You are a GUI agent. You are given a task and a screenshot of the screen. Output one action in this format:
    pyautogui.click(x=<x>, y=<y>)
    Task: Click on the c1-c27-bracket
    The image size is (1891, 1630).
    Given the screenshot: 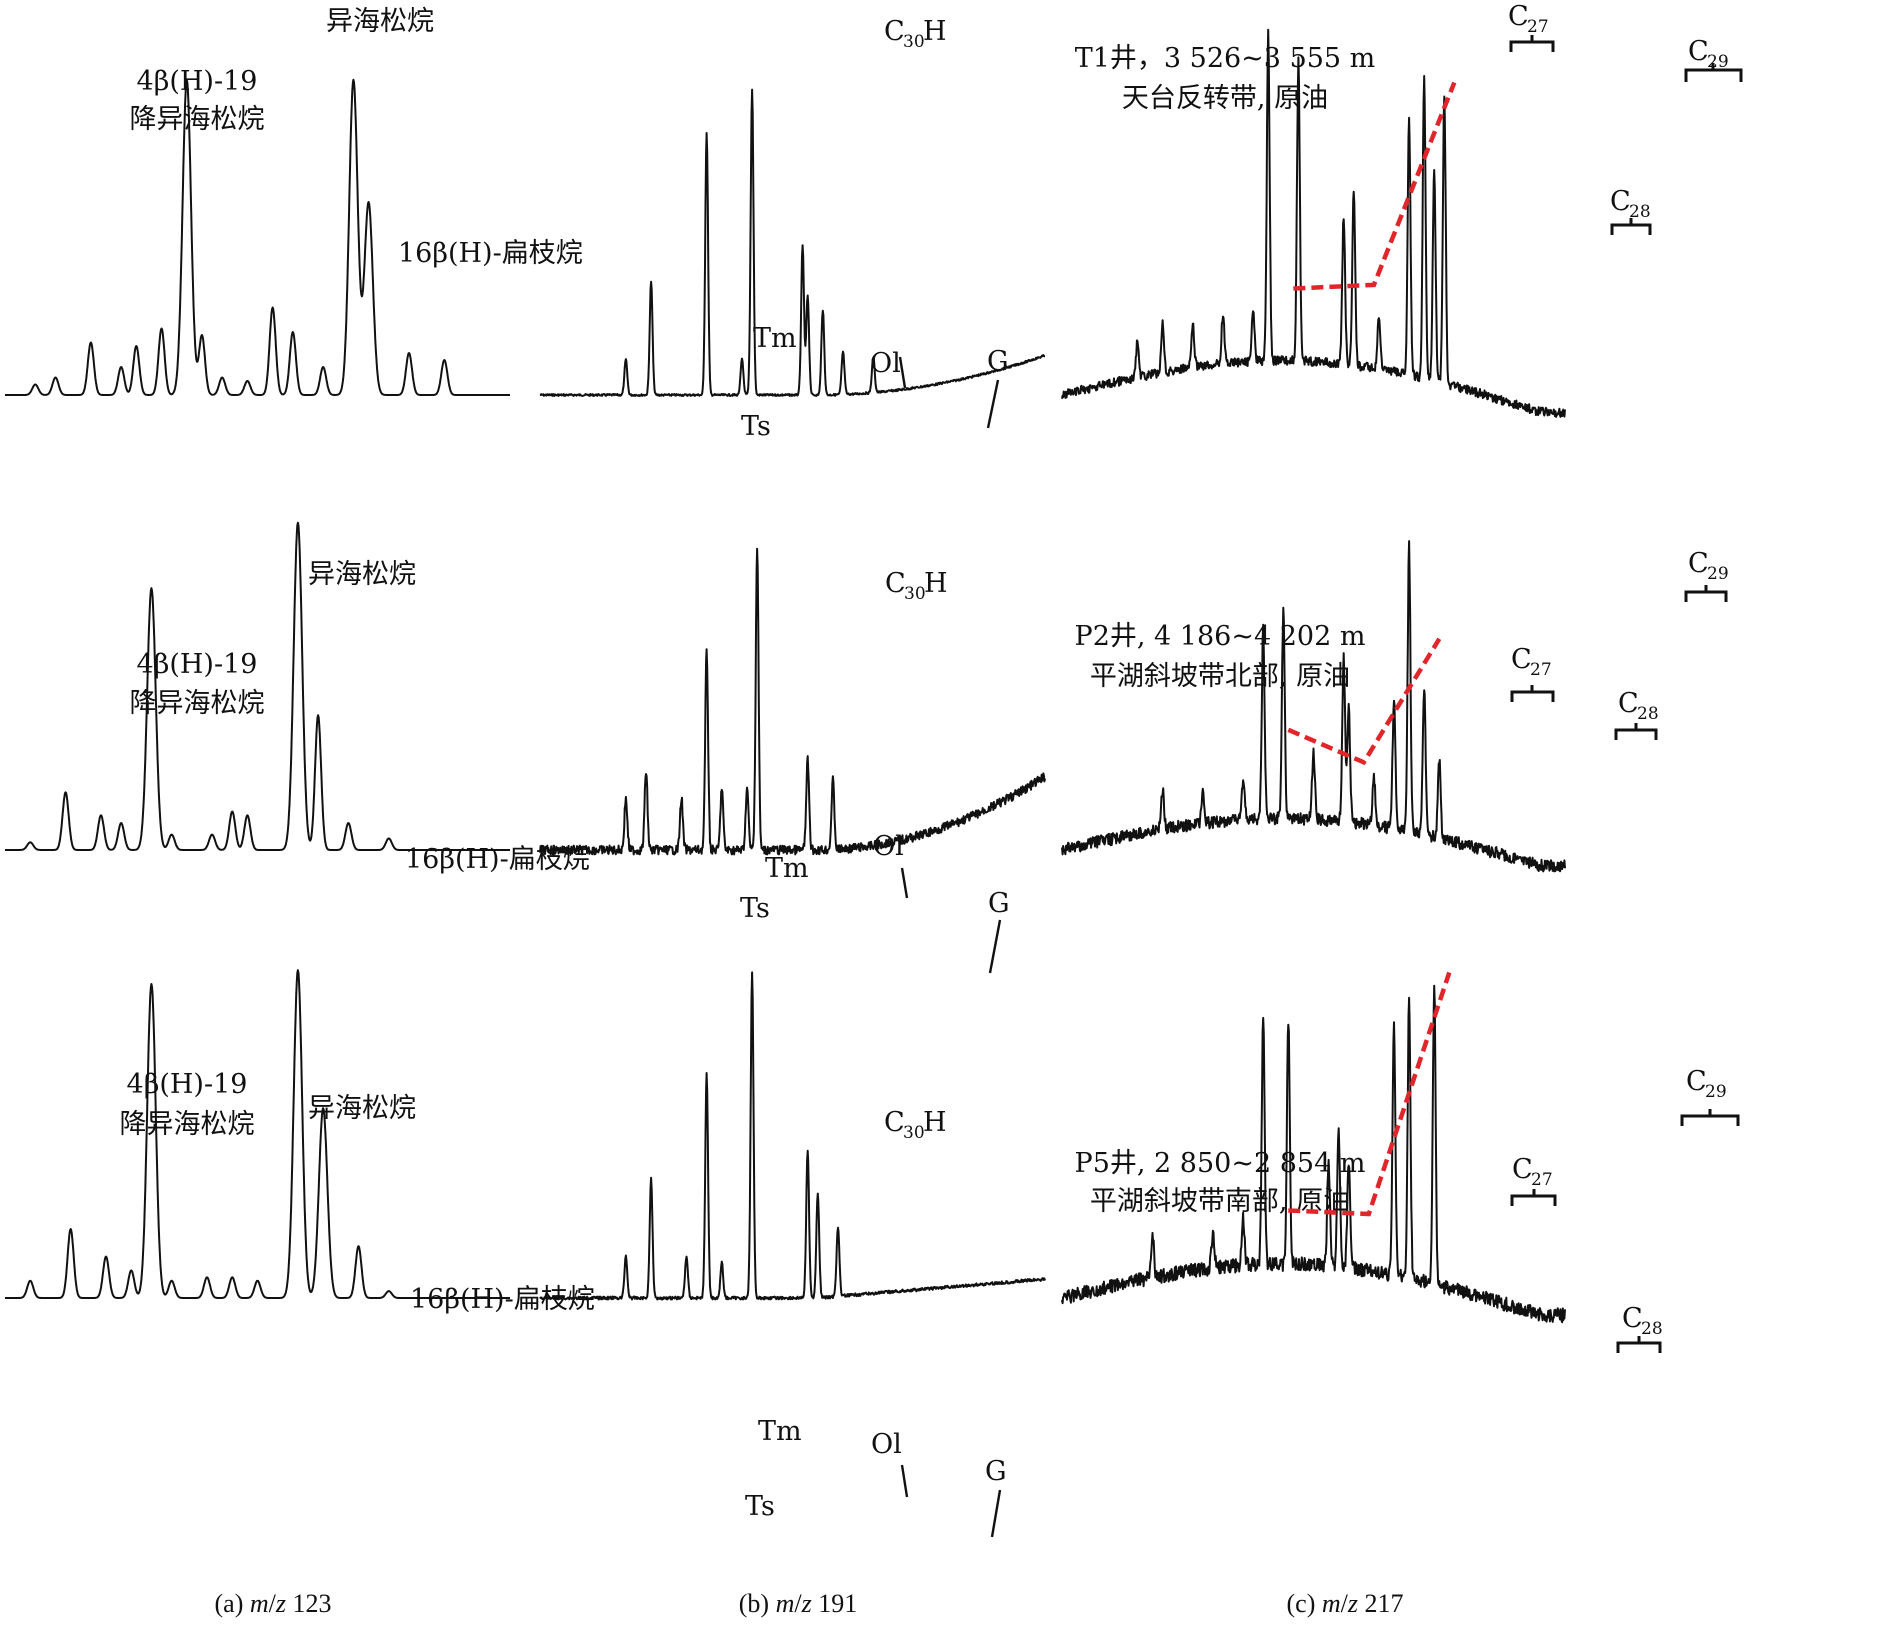 What is the action you would take?
    pyautogui.click(x=1532, y=43)
    